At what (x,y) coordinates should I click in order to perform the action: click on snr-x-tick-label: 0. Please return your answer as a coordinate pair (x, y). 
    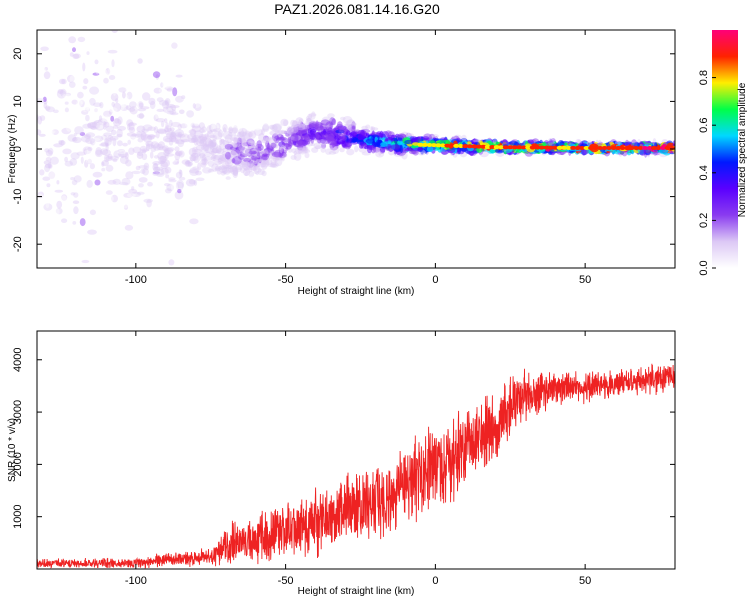
    Looking at the image, I should click on (435, 581).